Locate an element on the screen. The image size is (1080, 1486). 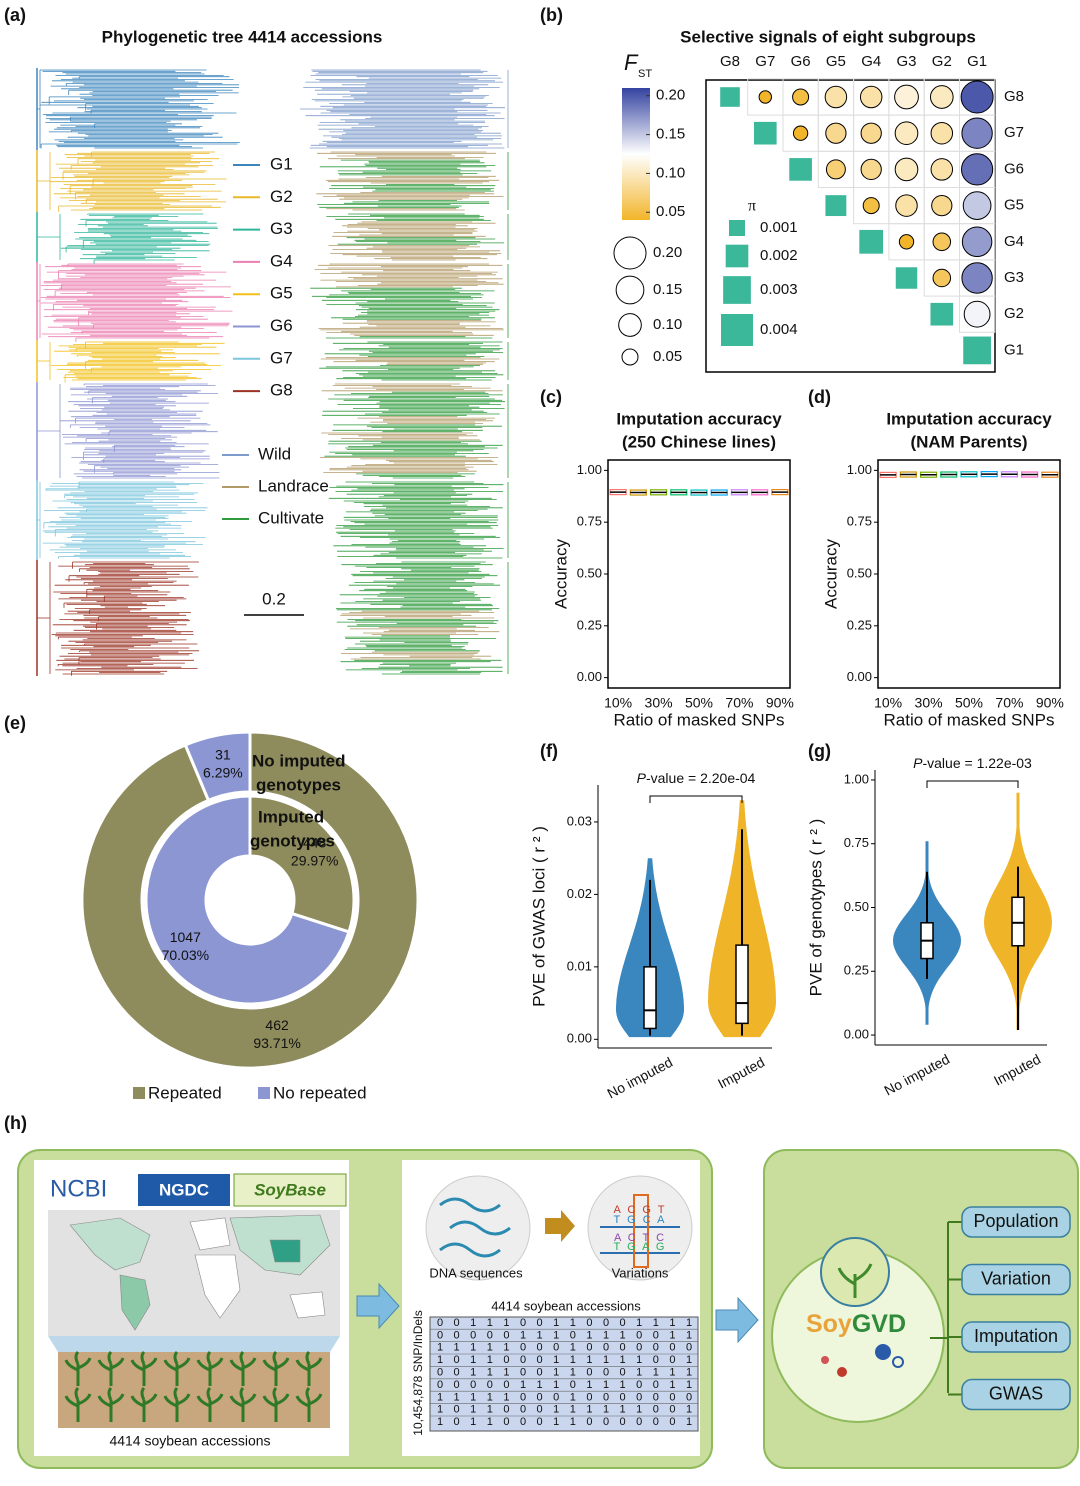
tree-branch is located at coordinates (131, 362).